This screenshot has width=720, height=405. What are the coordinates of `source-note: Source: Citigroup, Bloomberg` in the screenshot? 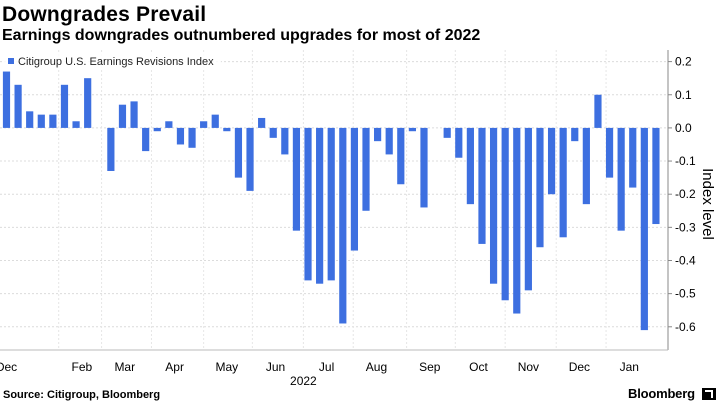 It's located at (82, 395).